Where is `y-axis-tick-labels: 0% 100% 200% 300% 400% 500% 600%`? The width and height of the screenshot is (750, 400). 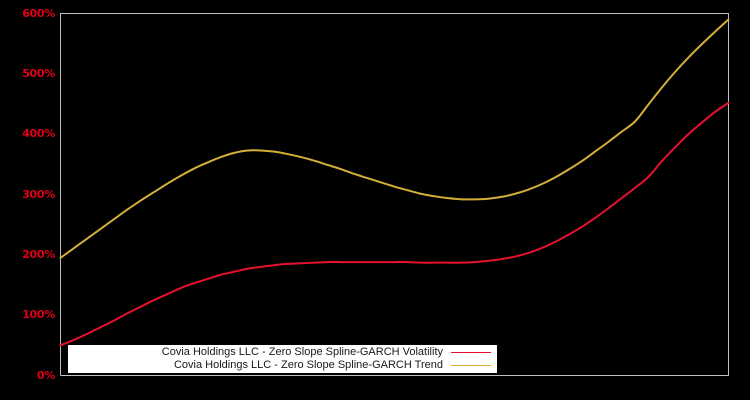
y-axis-tick-labels: 0% 100% 200% 300% 400% 500% 600% is located at coordinates (27, 200).